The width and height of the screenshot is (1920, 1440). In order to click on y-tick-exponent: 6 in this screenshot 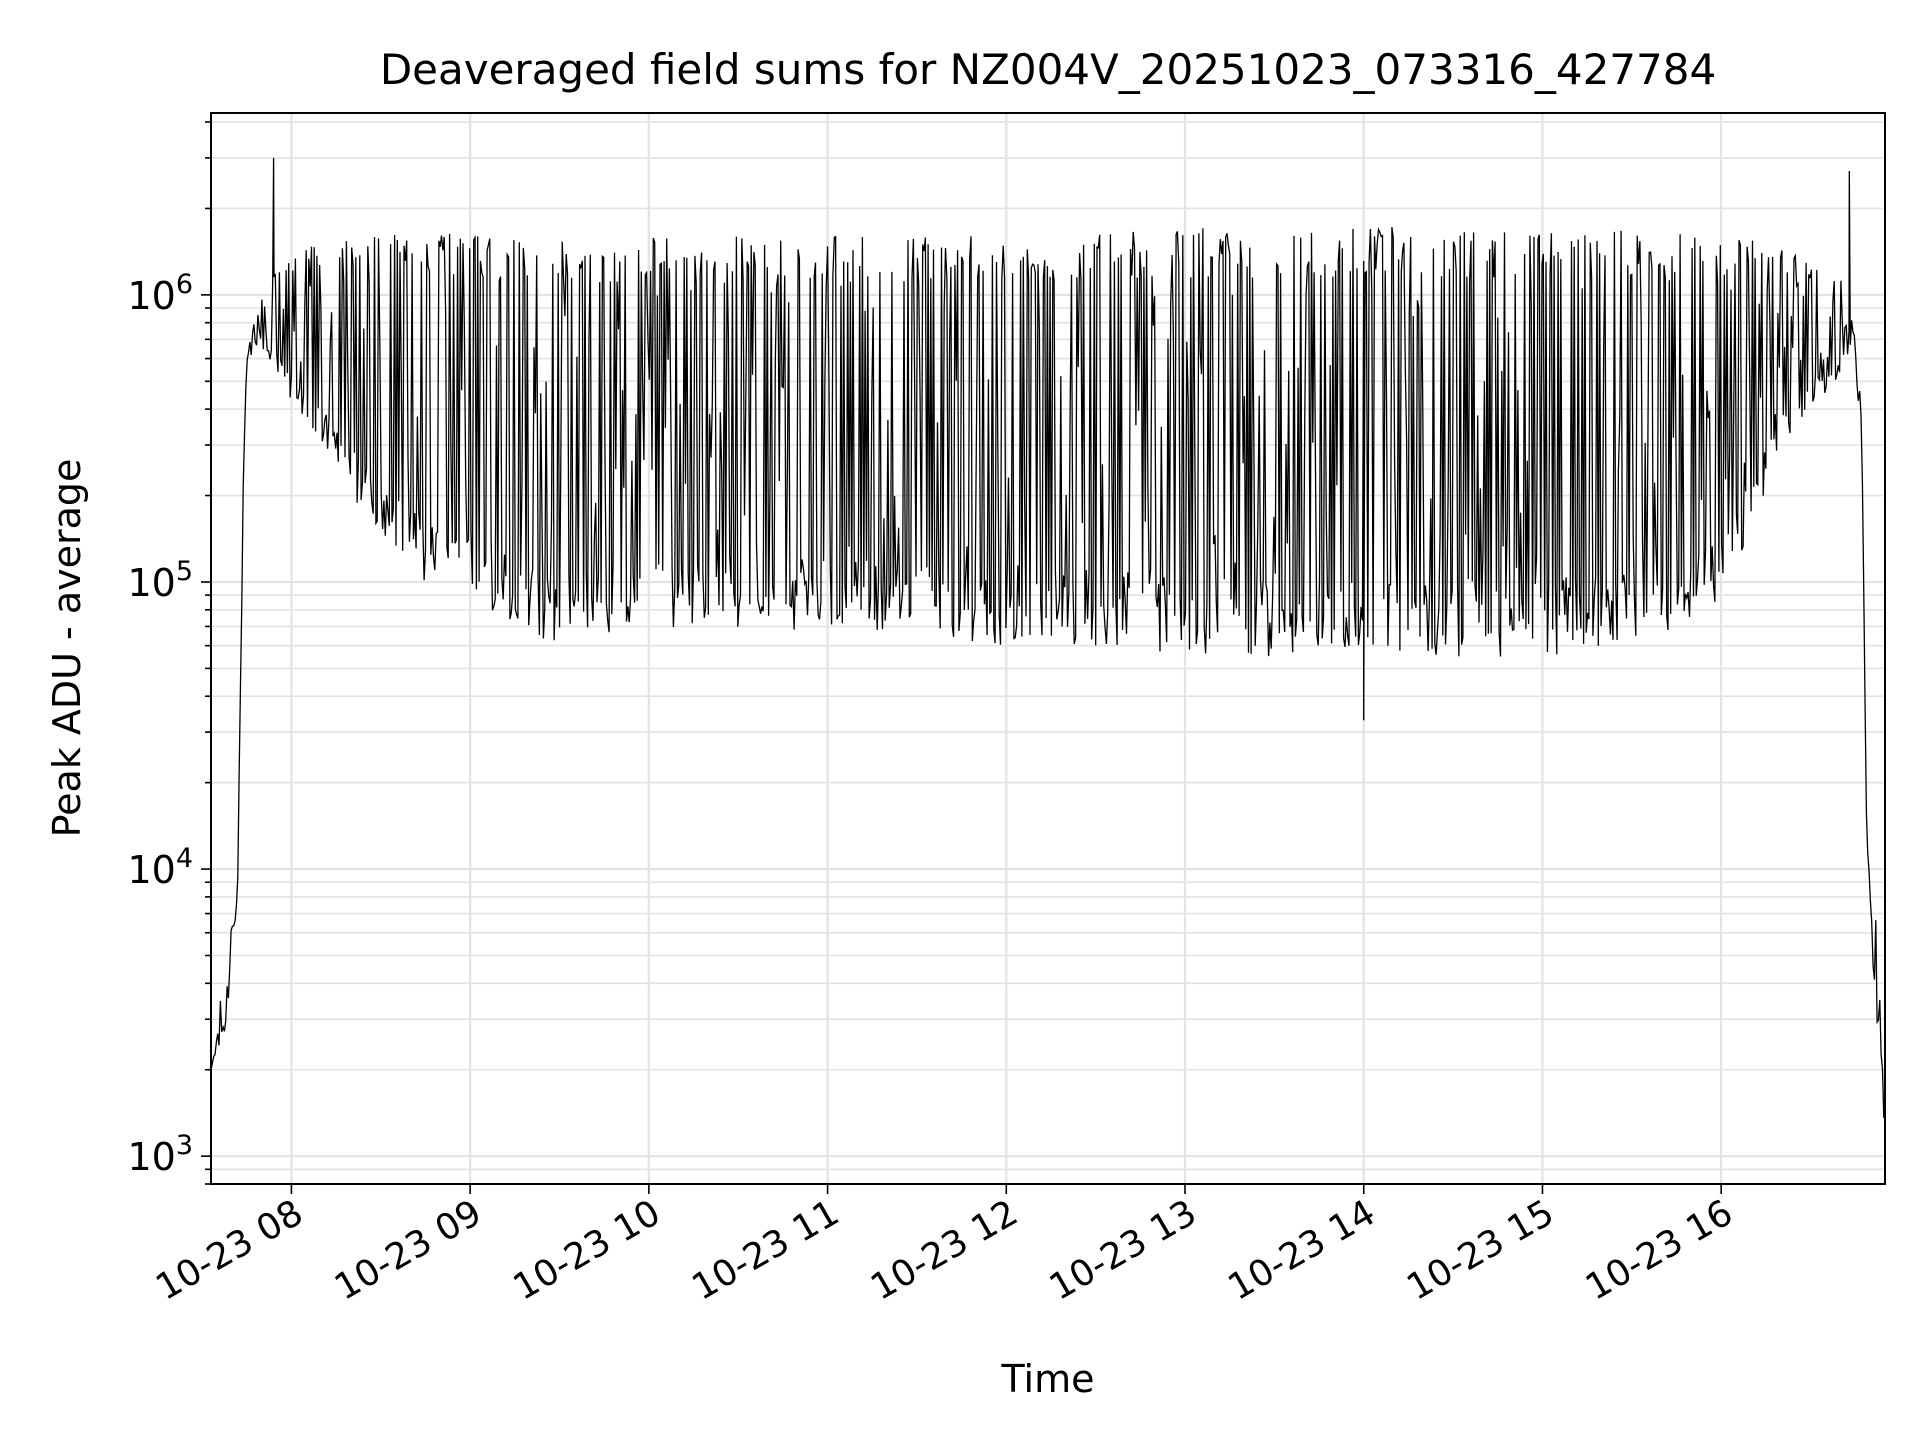, I will do `click(184, 284)`.